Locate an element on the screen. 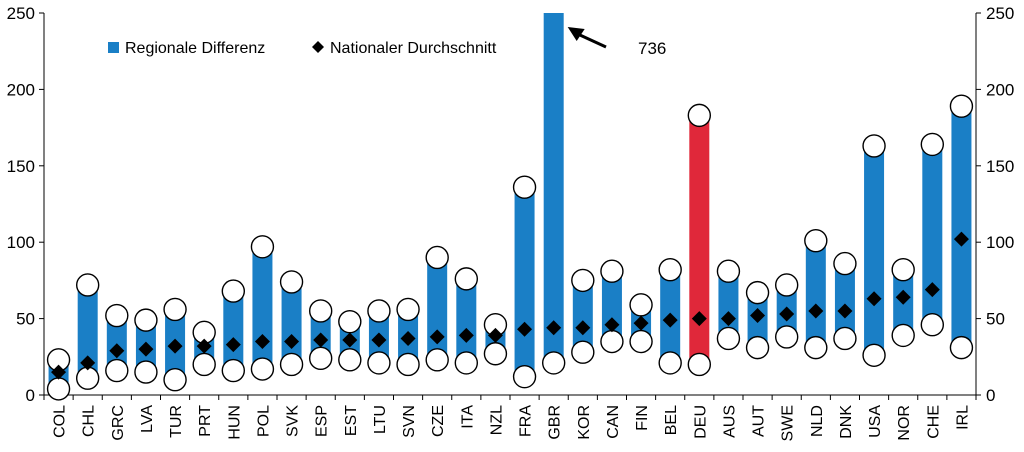  category-label-ltu: LTU is located at coordinates (380, 419).